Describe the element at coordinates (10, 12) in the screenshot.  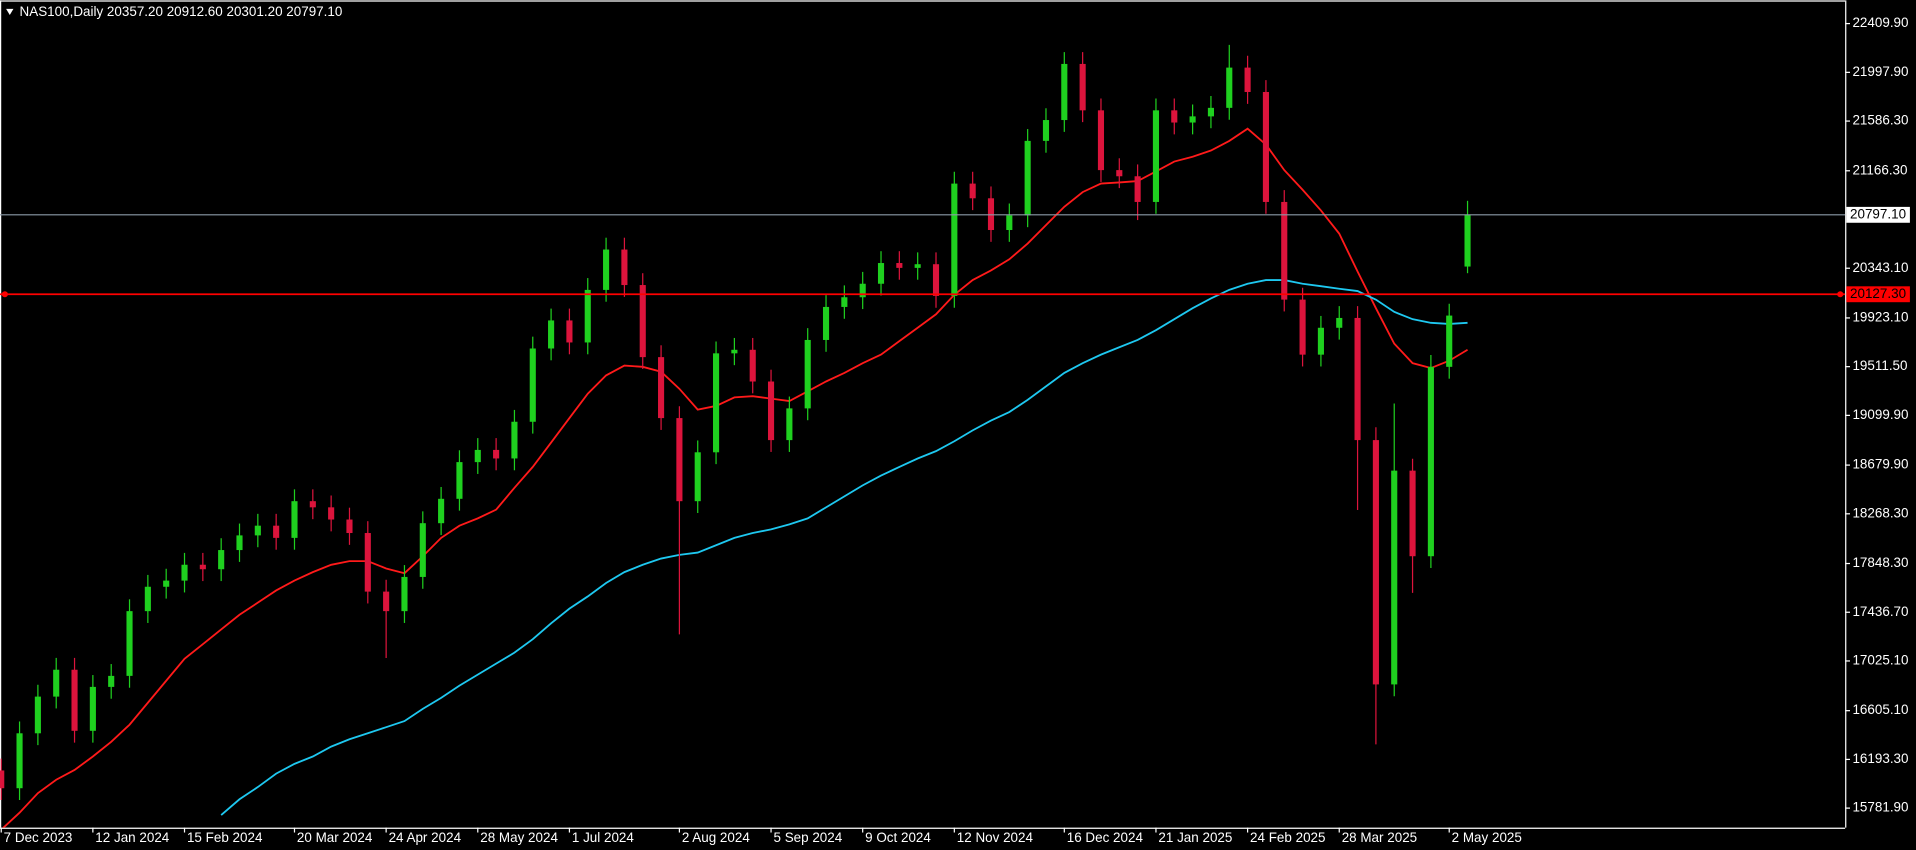
I see `menu-arrow` at that location.